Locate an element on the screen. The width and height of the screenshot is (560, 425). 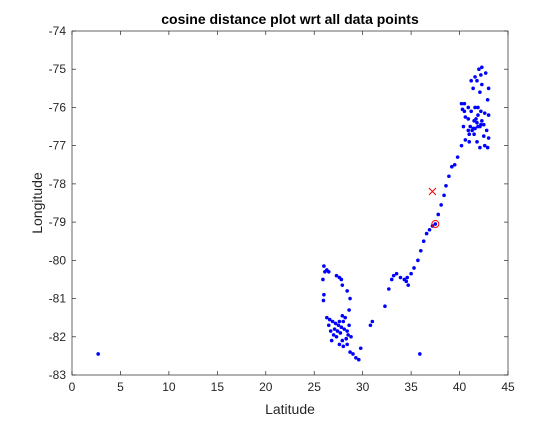
y-tick-label: -76 is located at coordinates (58, 107).